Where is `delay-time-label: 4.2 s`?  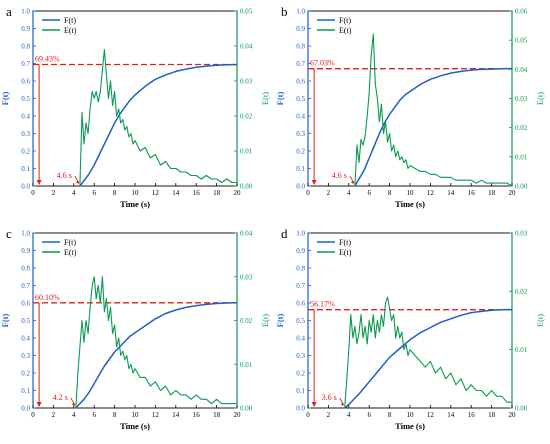 delay-time-label: 4.2 s is located at coordinates (60, 397).